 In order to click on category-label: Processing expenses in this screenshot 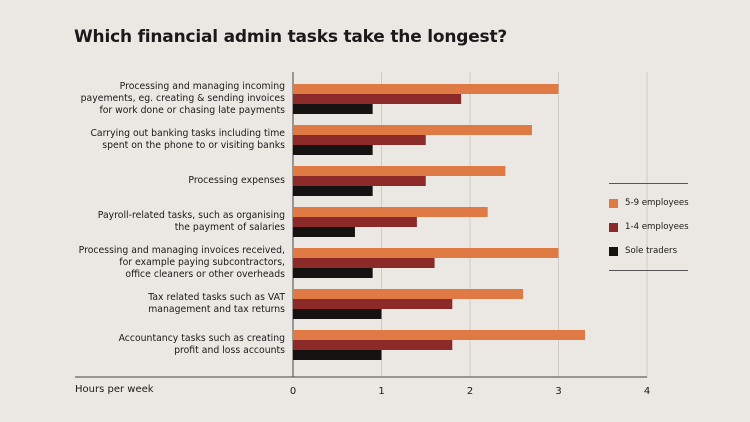, I will do `click(236, 180)`.